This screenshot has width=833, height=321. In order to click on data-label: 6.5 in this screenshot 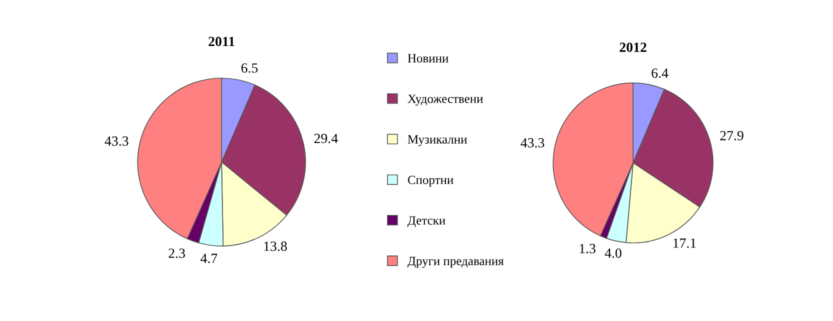, I will do `click(249, 68)`.